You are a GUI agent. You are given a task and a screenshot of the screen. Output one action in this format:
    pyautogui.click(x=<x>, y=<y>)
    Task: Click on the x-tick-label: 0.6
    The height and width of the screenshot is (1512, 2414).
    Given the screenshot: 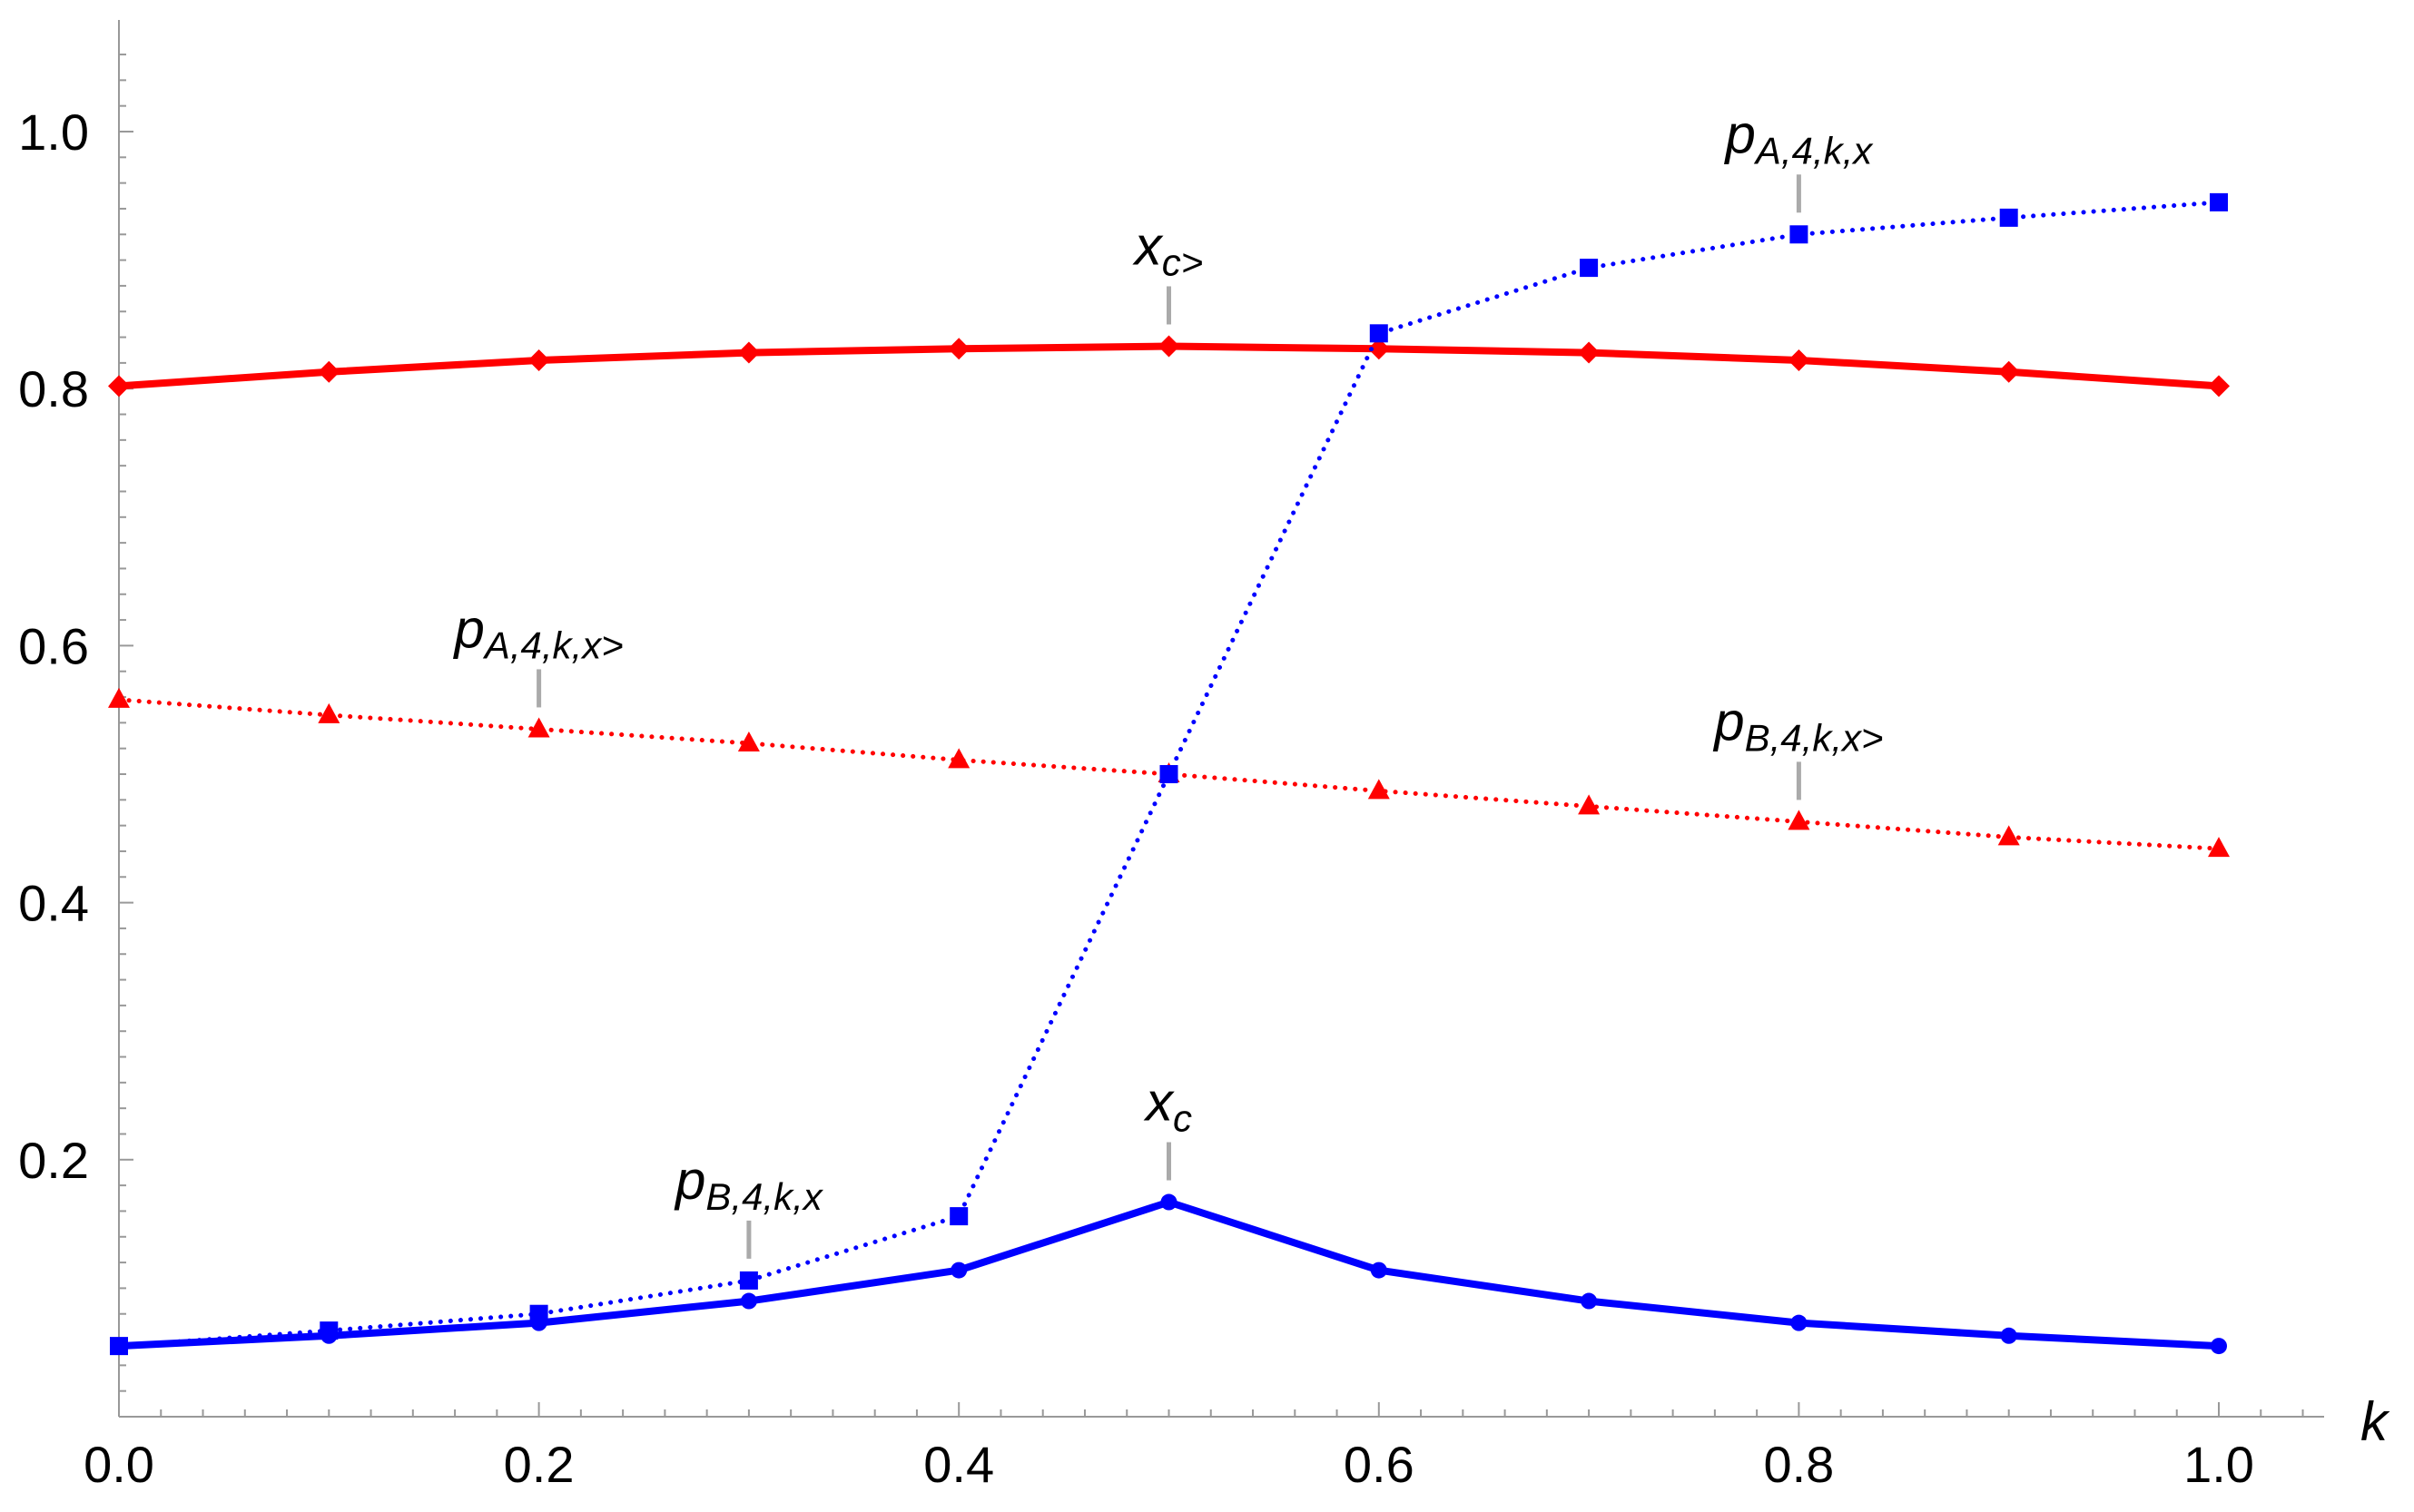 What is the action you would take?
    pyautogui.click(x=1379, y=1464)
    